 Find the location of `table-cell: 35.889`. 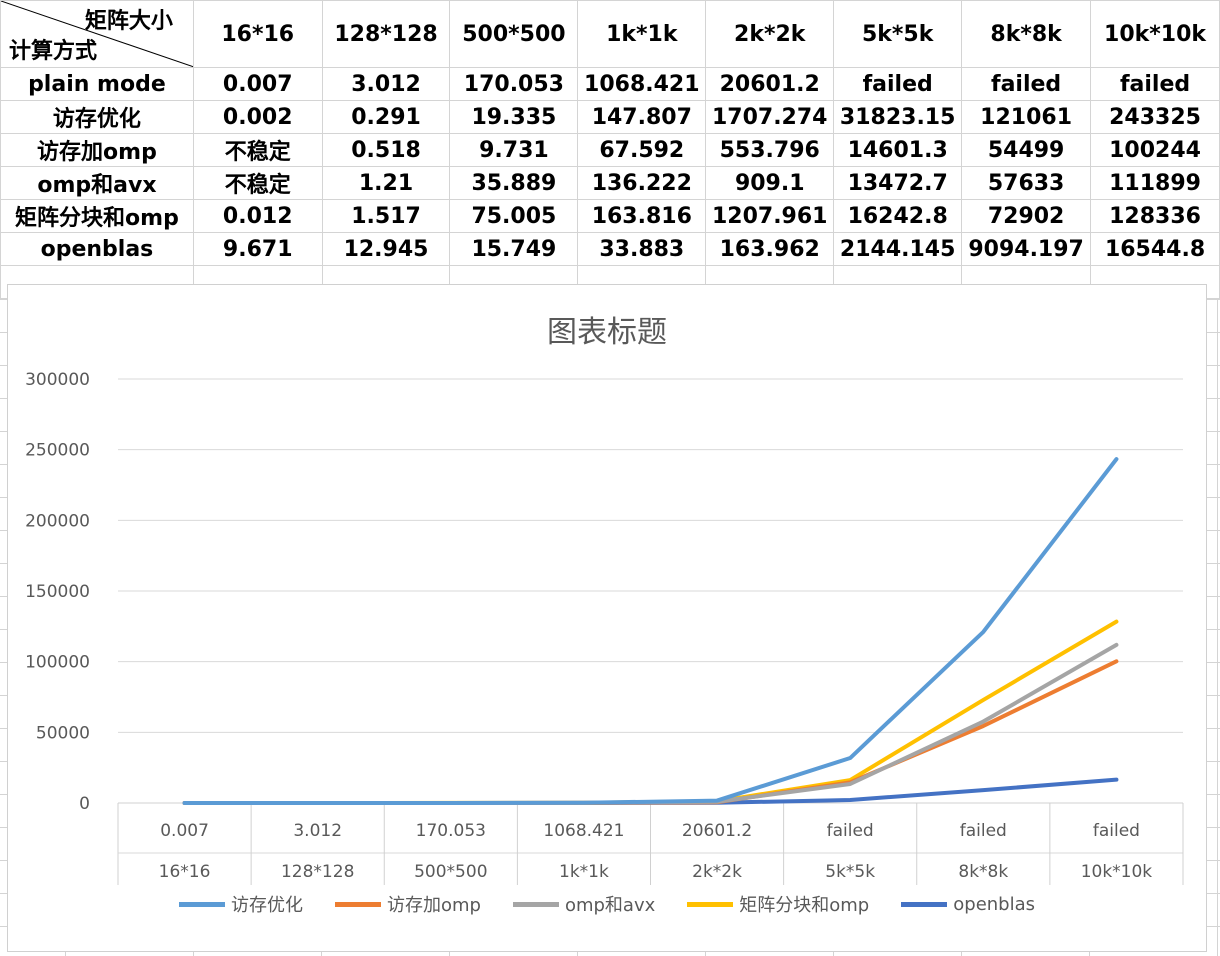

table-cell: 35.889 is located at coordinates (514, 183).